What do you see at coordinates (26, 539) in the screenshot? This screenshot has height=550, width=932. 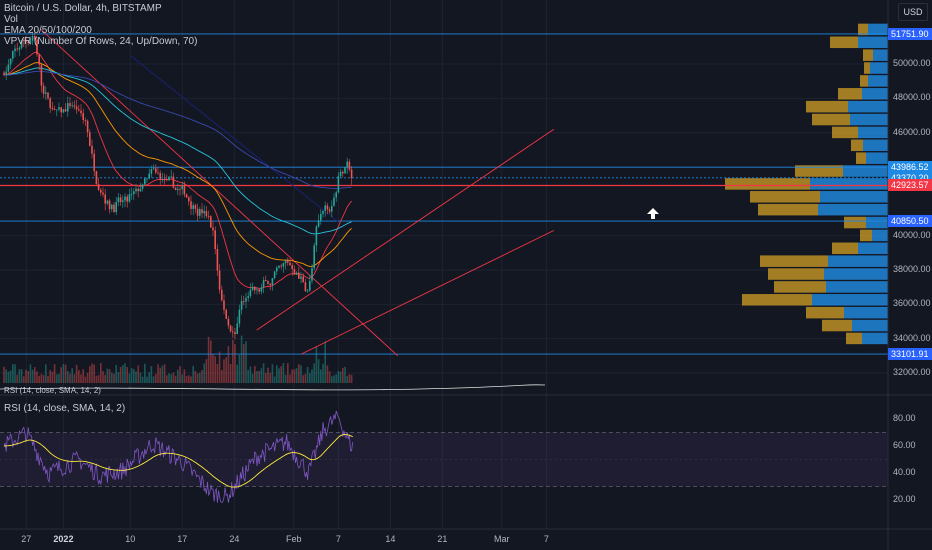 I see `time-tick-label: 27` at bounding box center [26, 539].